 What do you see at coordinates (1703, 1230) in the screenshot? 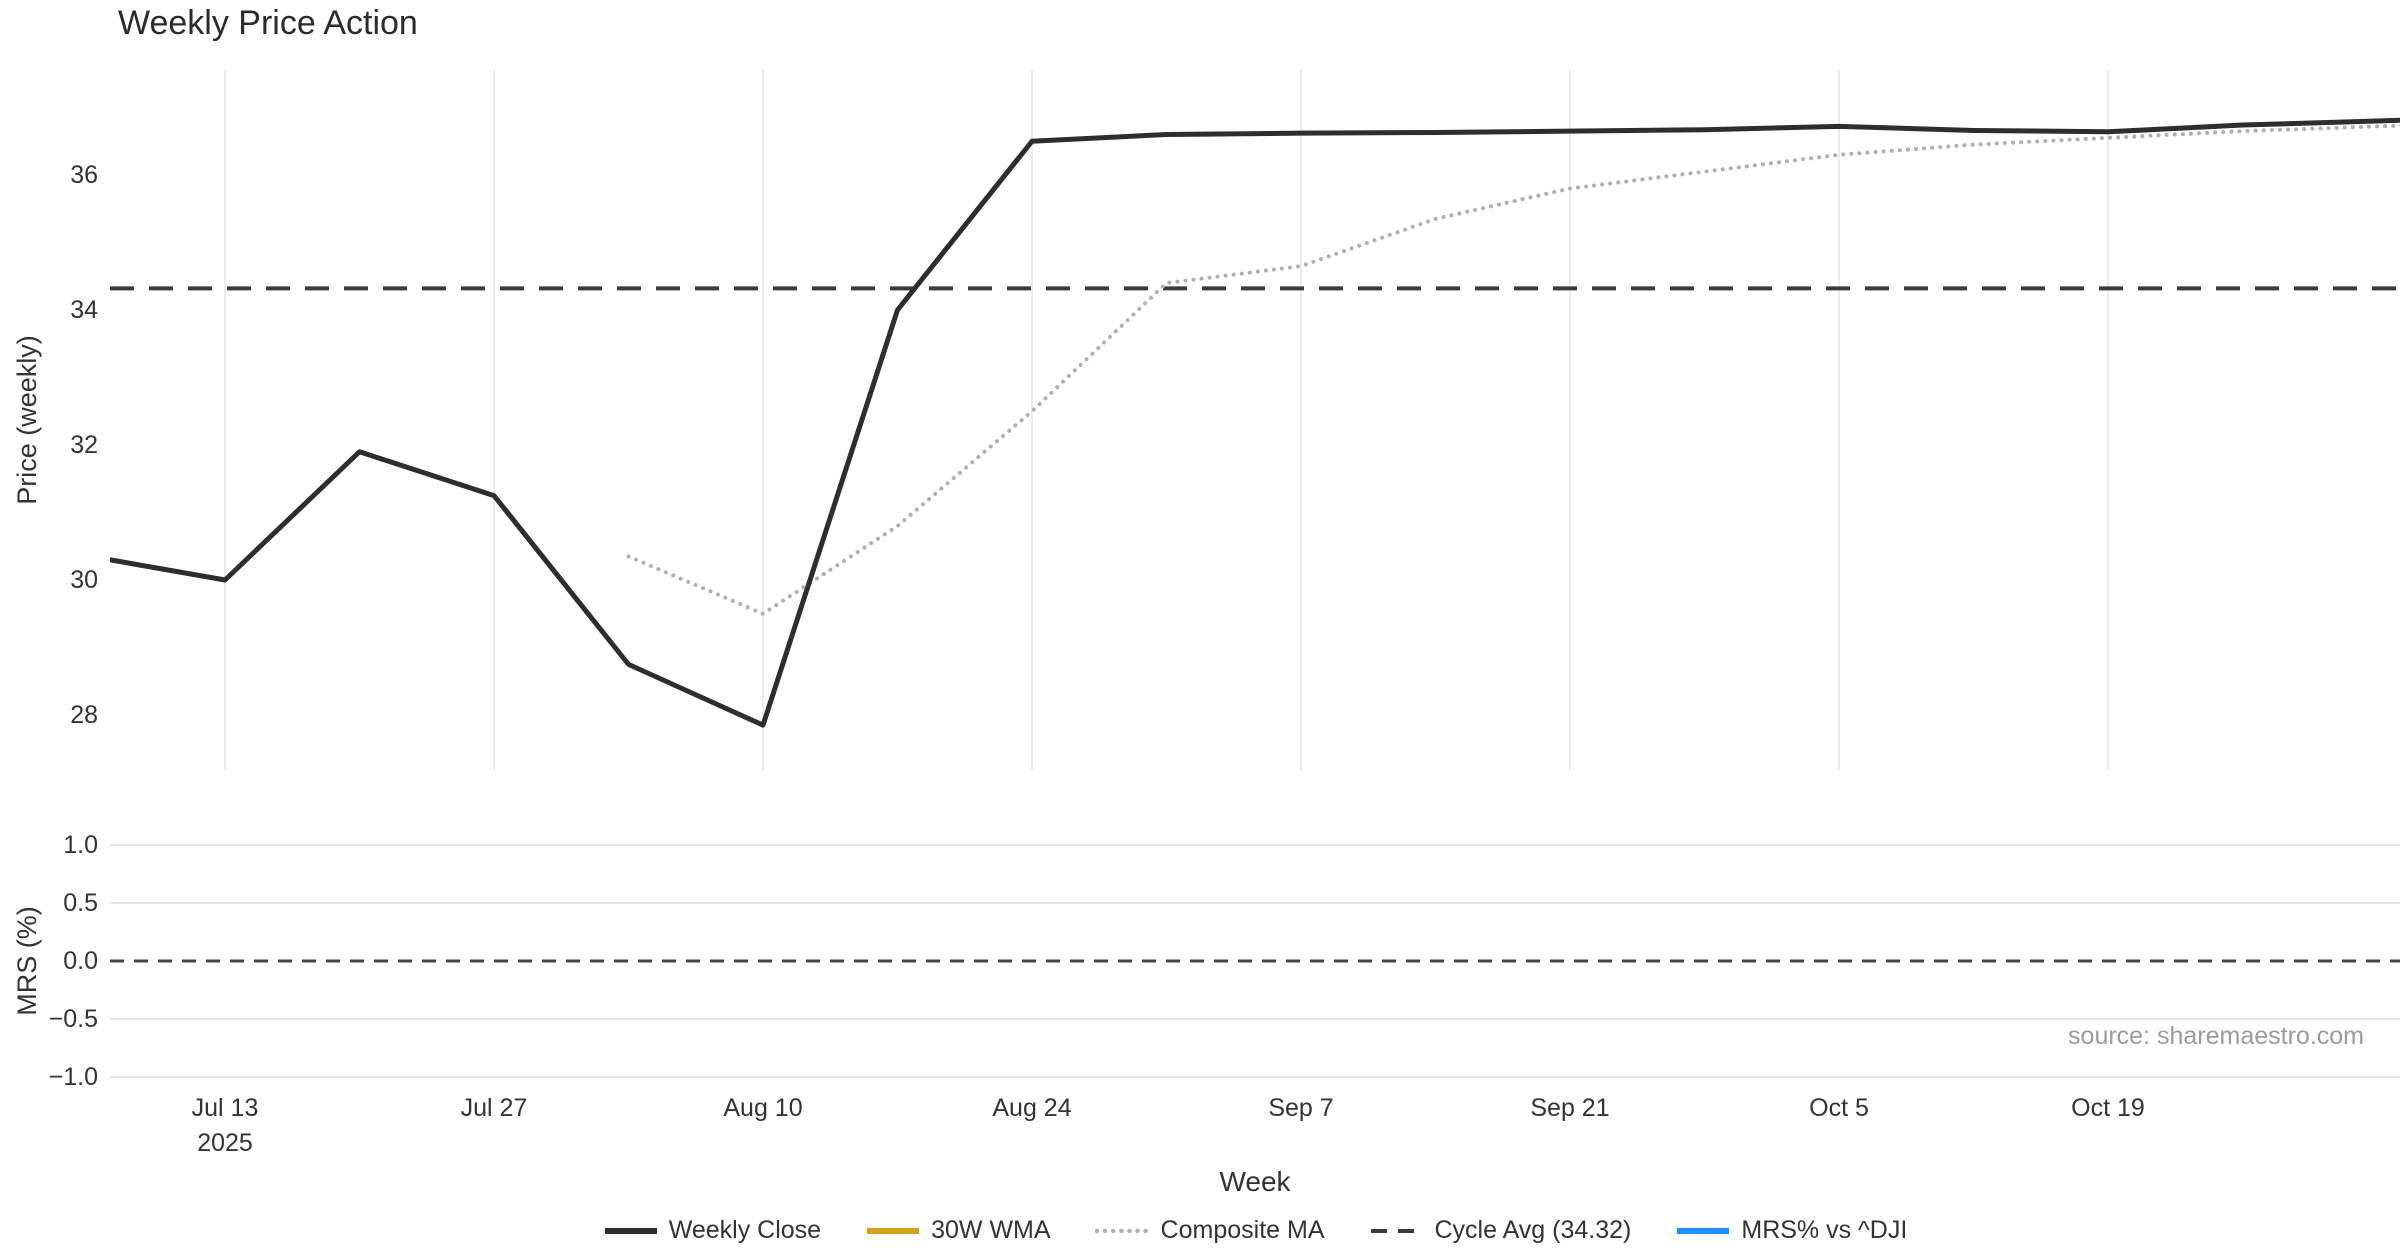
I see `legend-swatch-mrs-vs-dji` at bounding box center [1703, 1230].